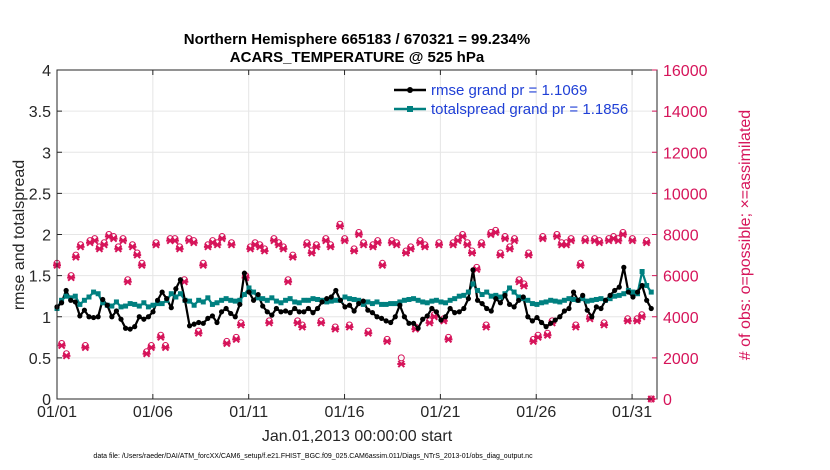 This screenshot has height=470, width=830. I want to click on left-y-tick-label: 3, so click(46, 153).